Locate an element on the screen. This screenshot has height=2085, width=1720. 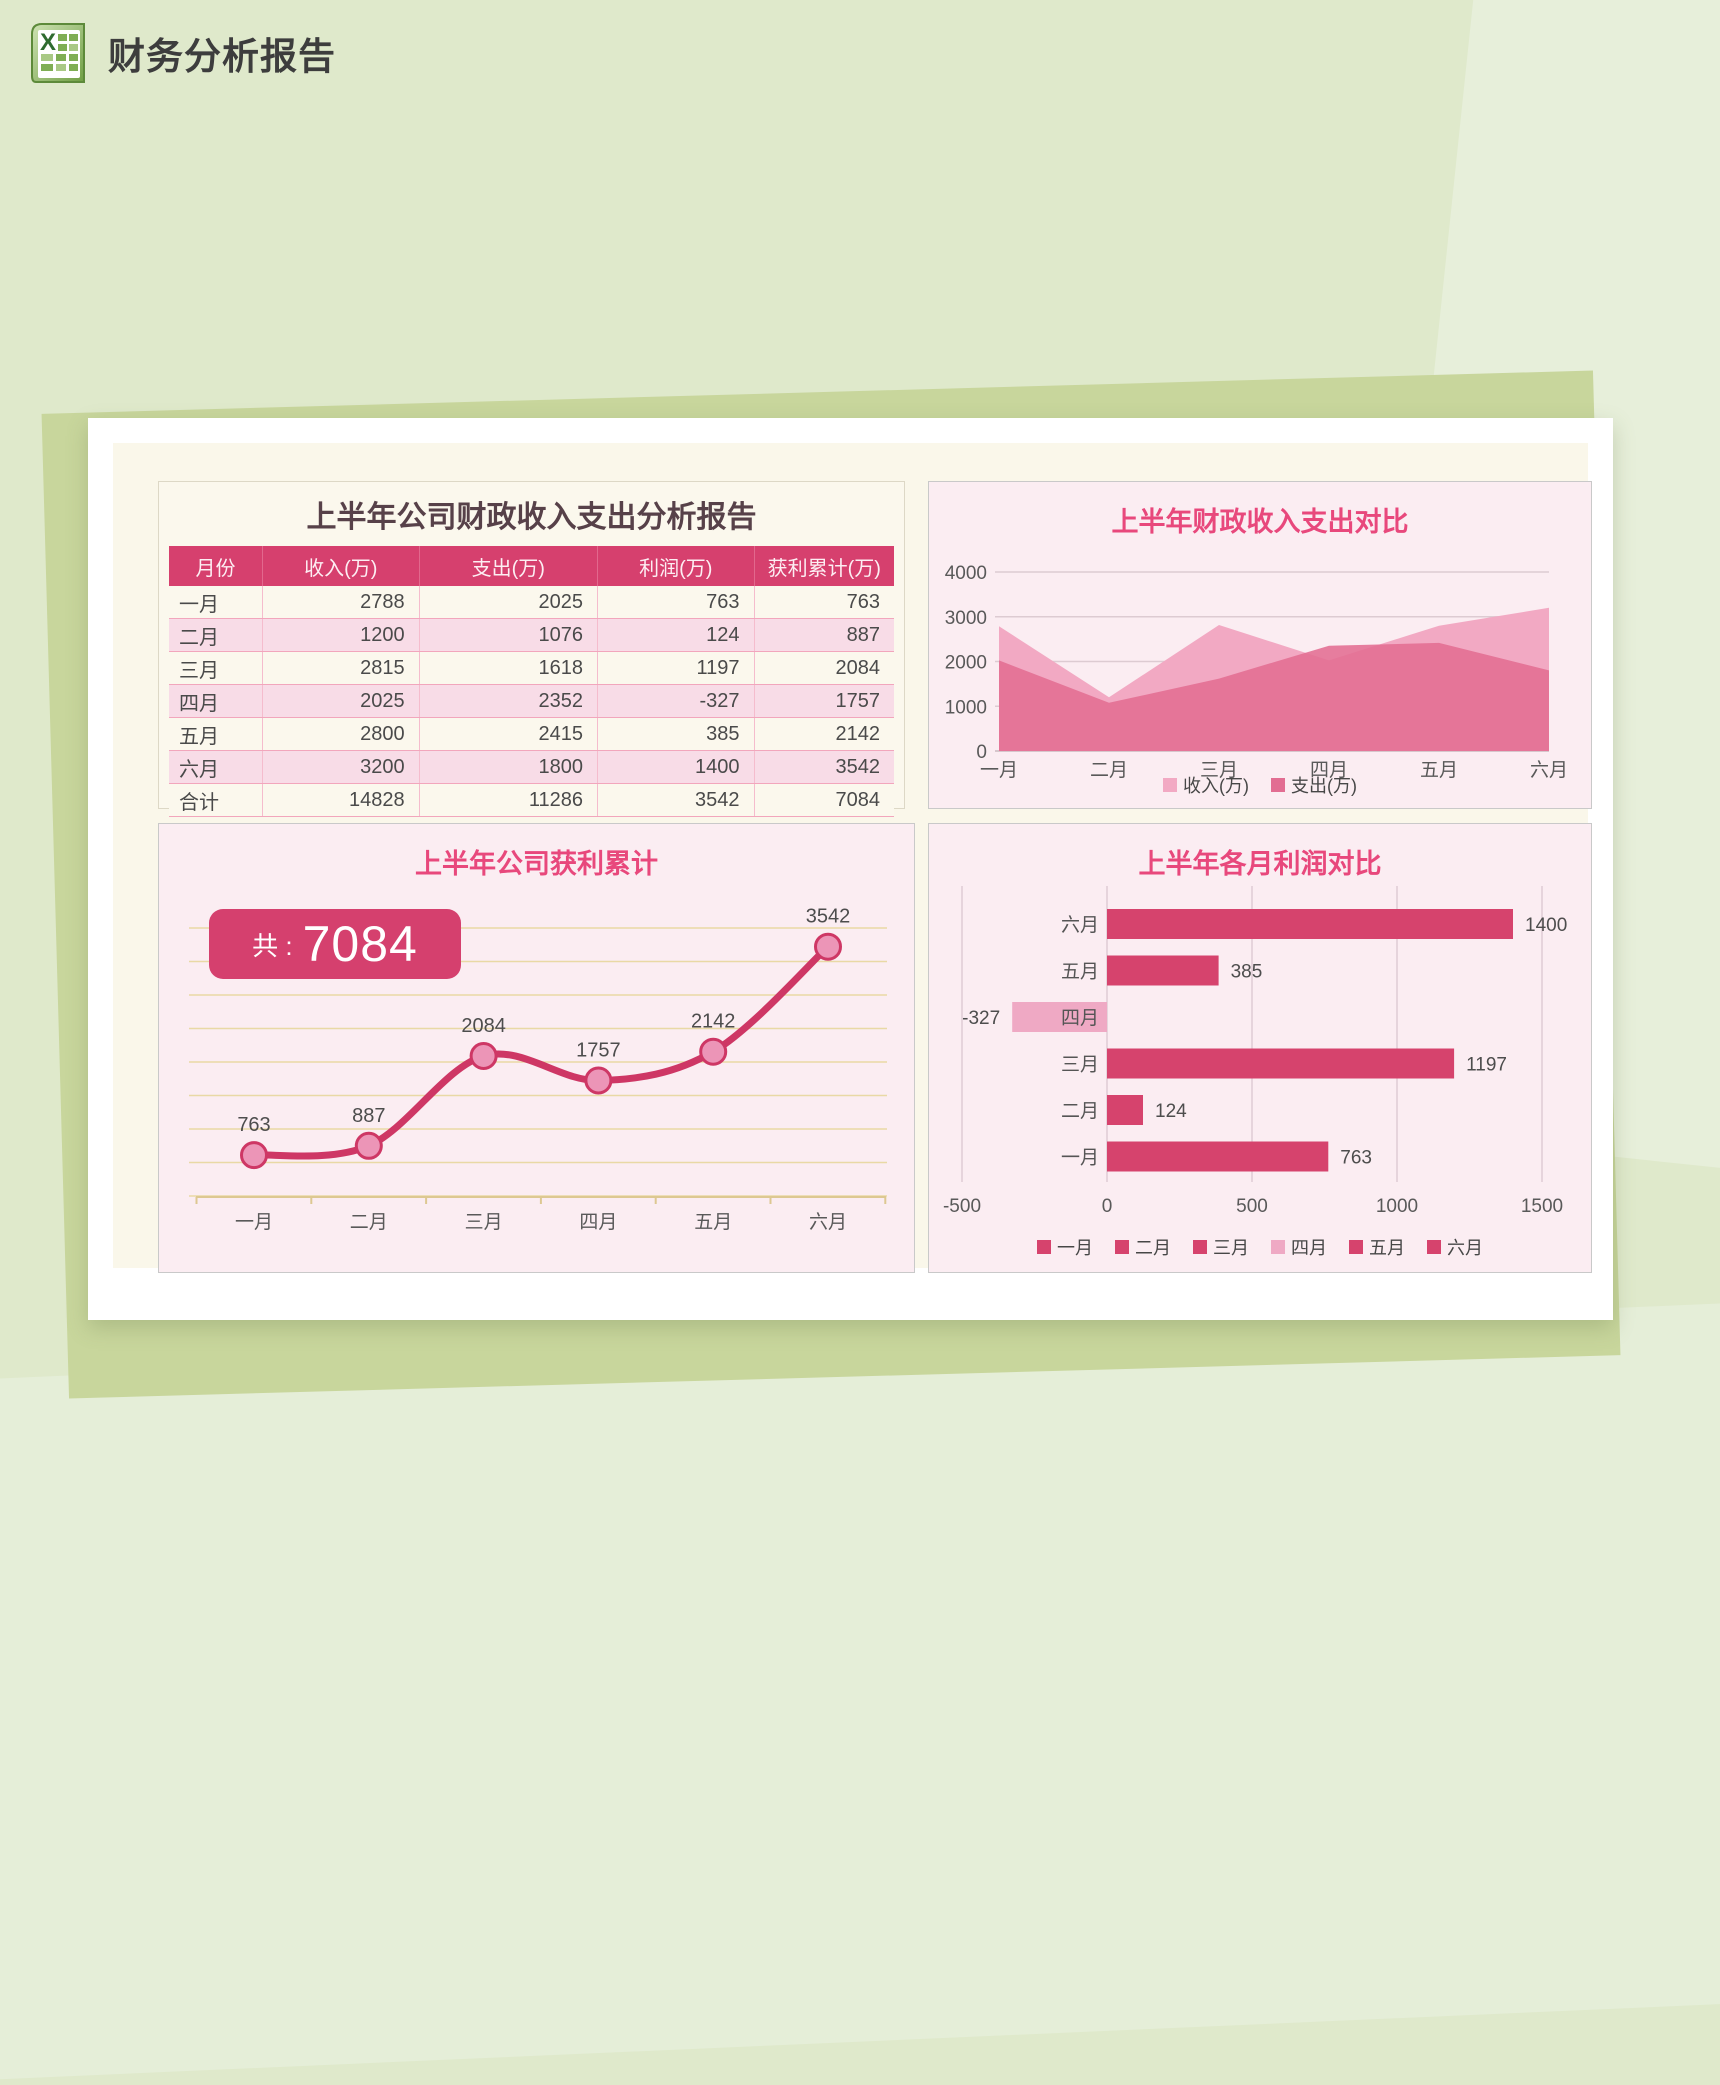
table-cell: 1400 is located at coordinates (676, 767).